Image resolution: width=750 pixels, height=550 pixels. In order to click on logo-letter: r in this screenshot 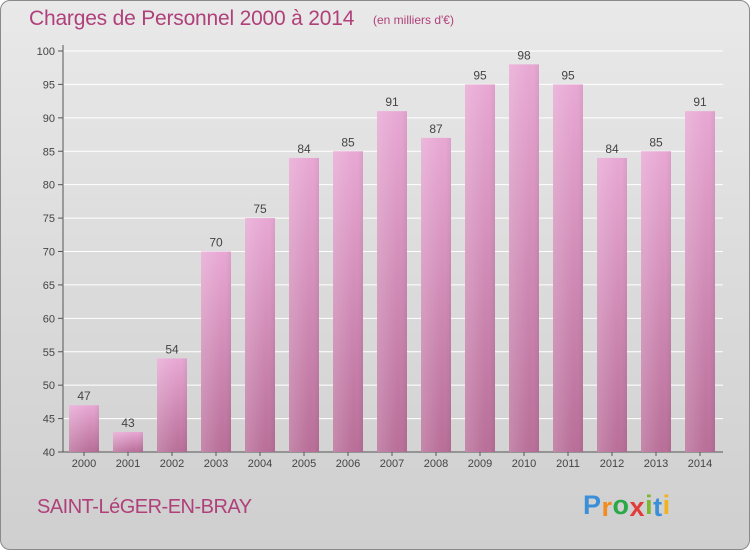, I will do `click(607, 507)`.